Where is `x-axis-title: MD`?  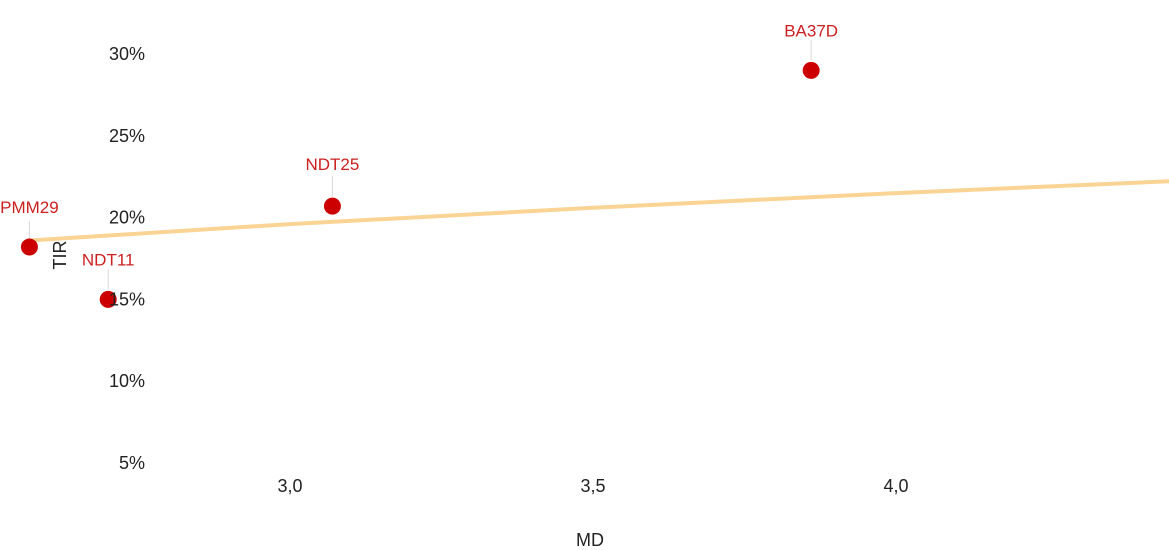
x-axis-title: MD is located at coordinates (590, 540).